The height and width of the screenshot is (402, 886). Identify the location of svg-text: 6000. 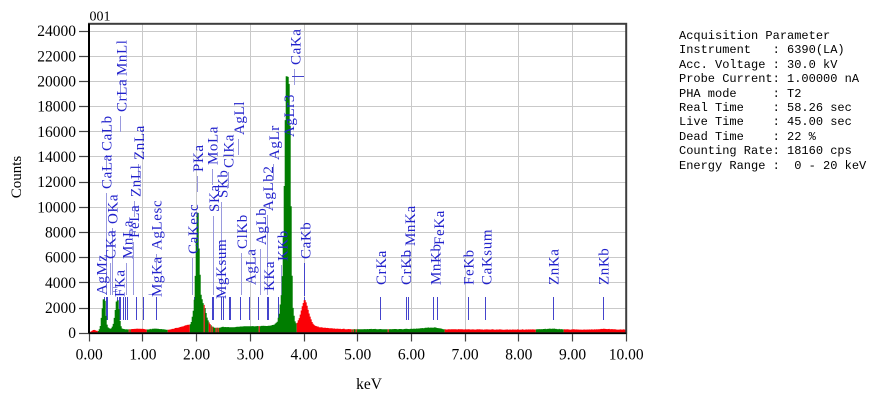
(60, 258).